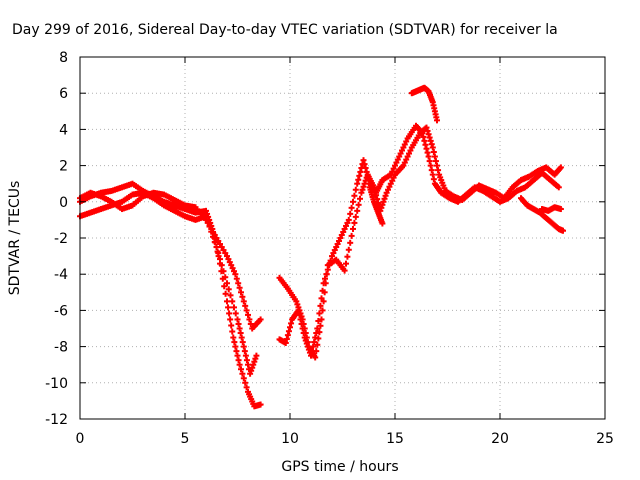 The height and width of the screenshot is (480, 640). I want to click on y-tick-labels: -12 -10 -8 -6 -4 -2 0 2 4 6 8, so click(56, 239).